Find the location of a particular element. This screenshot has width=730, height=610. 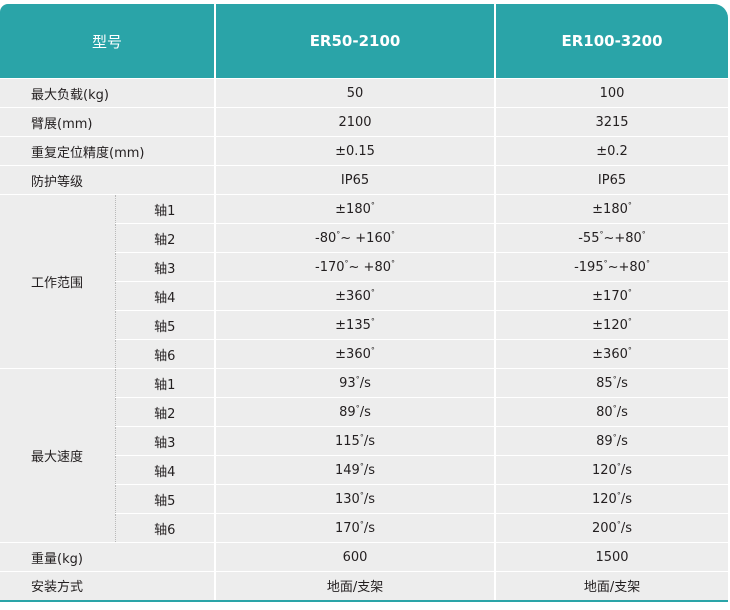

axis-value: 85°/s is located at coordinates (611, 383).